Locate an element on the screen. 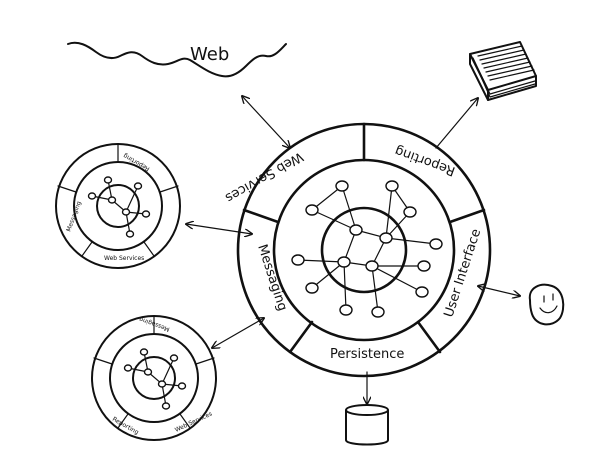 This screenshot has height=472, width=595. smiley-icon is located at coordinates (546, 304).